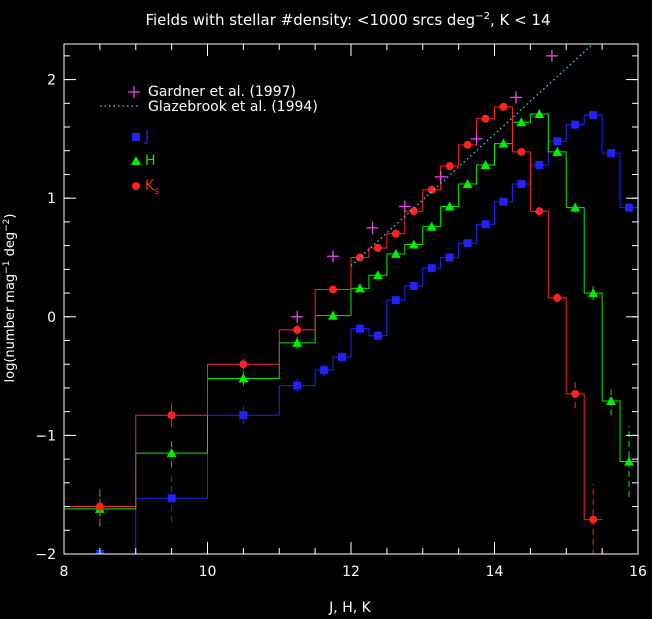 Image resolution: width=652 pixels, height=619 pixels. I want to click on legend-j-mark, so click(136, 137).